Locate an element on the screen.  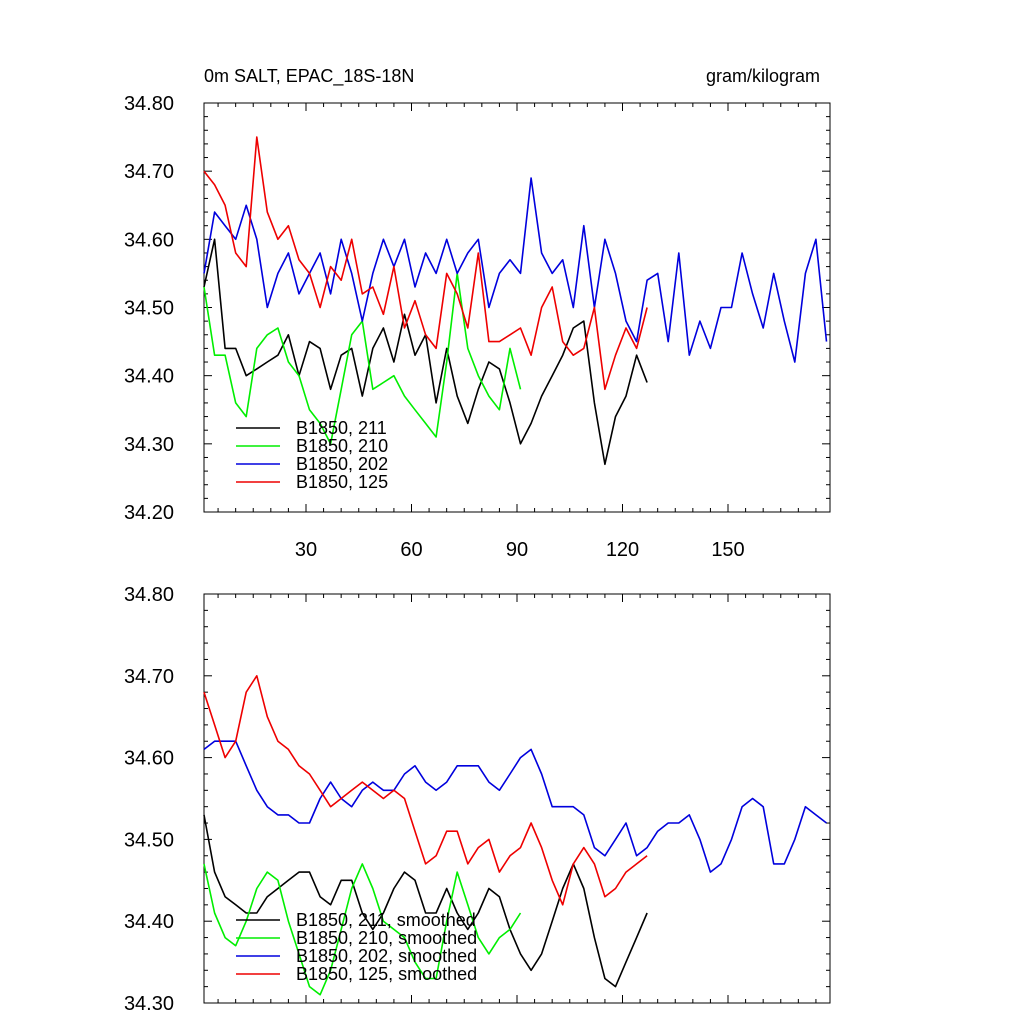
legend-label: B1850, 210 is located at coordinates (342, 446).